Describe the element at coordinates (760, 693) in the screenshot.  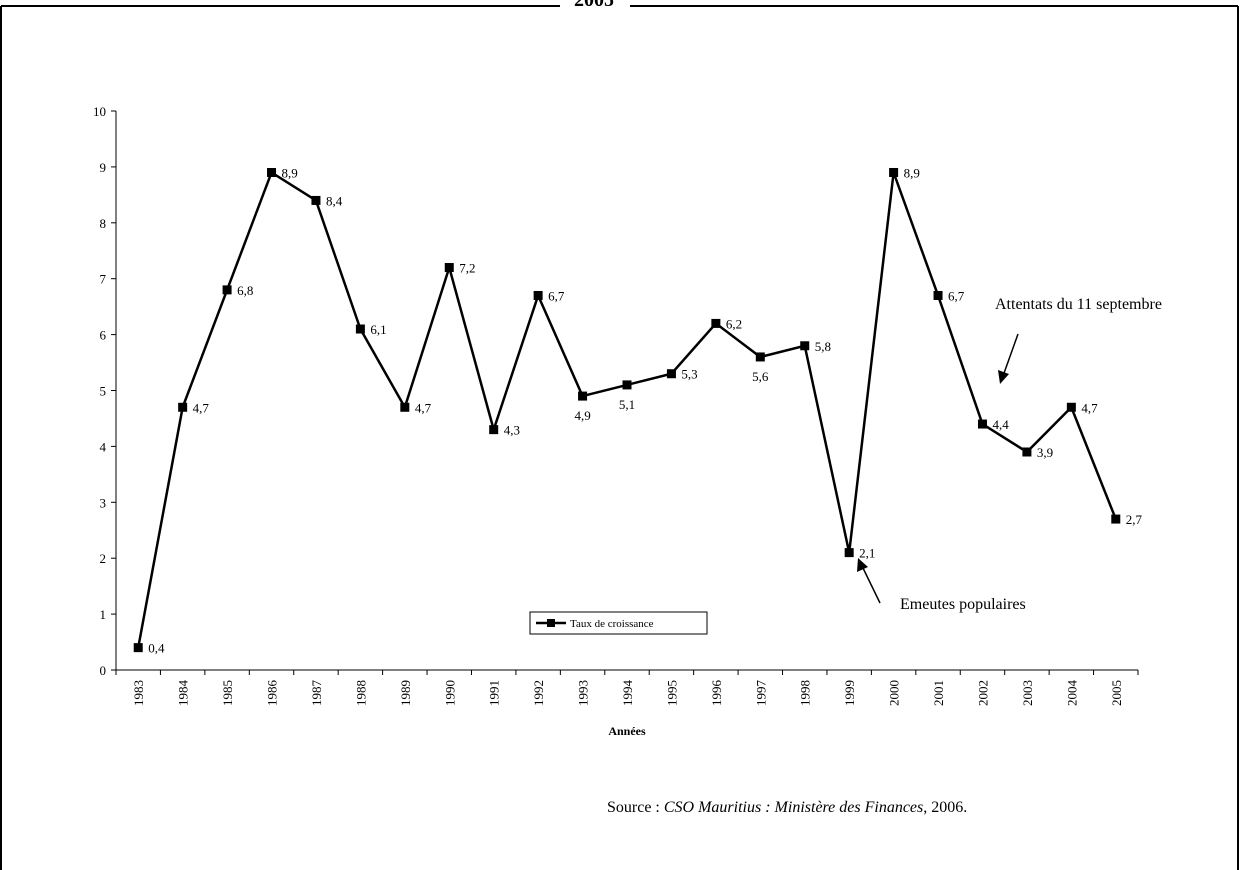
I see `x-tick-label: 1997` at that location.